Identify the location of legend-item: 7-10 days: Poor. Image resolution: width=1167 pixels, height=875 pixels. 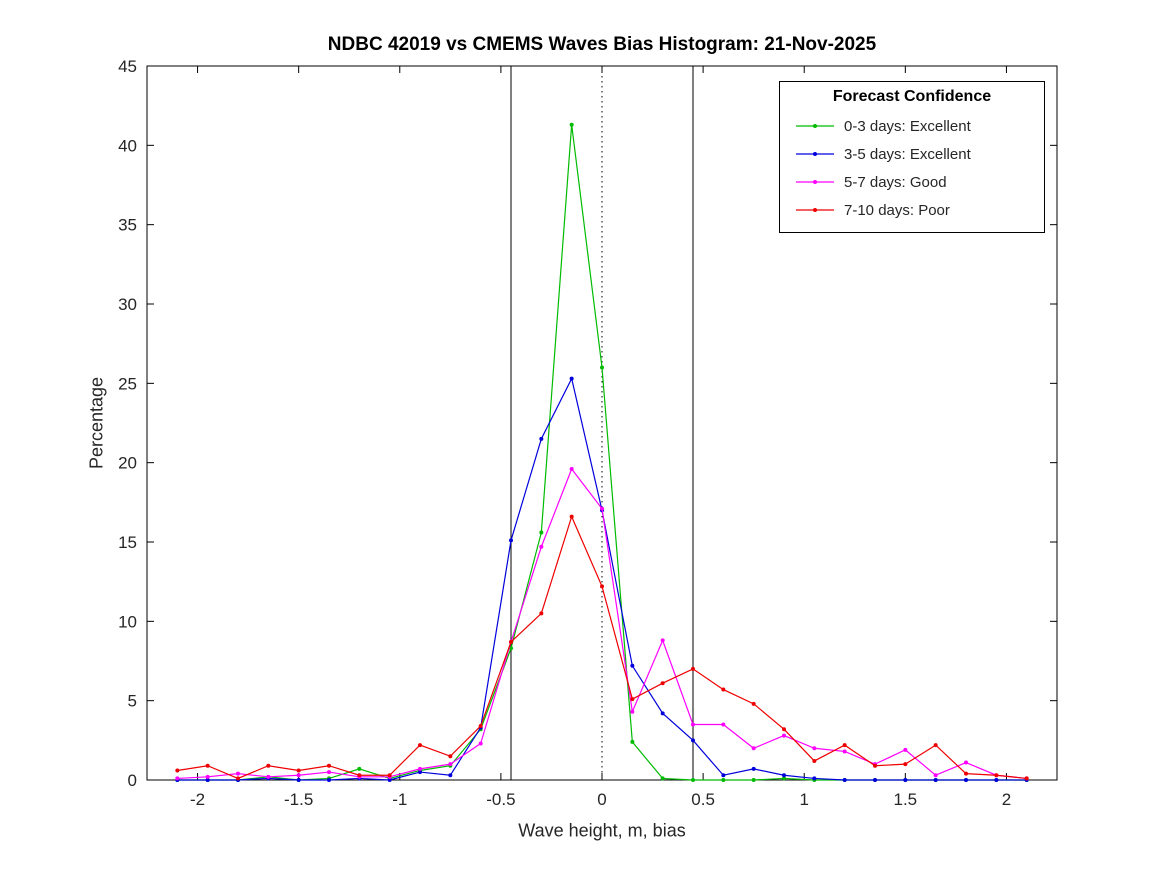
(912, 210).